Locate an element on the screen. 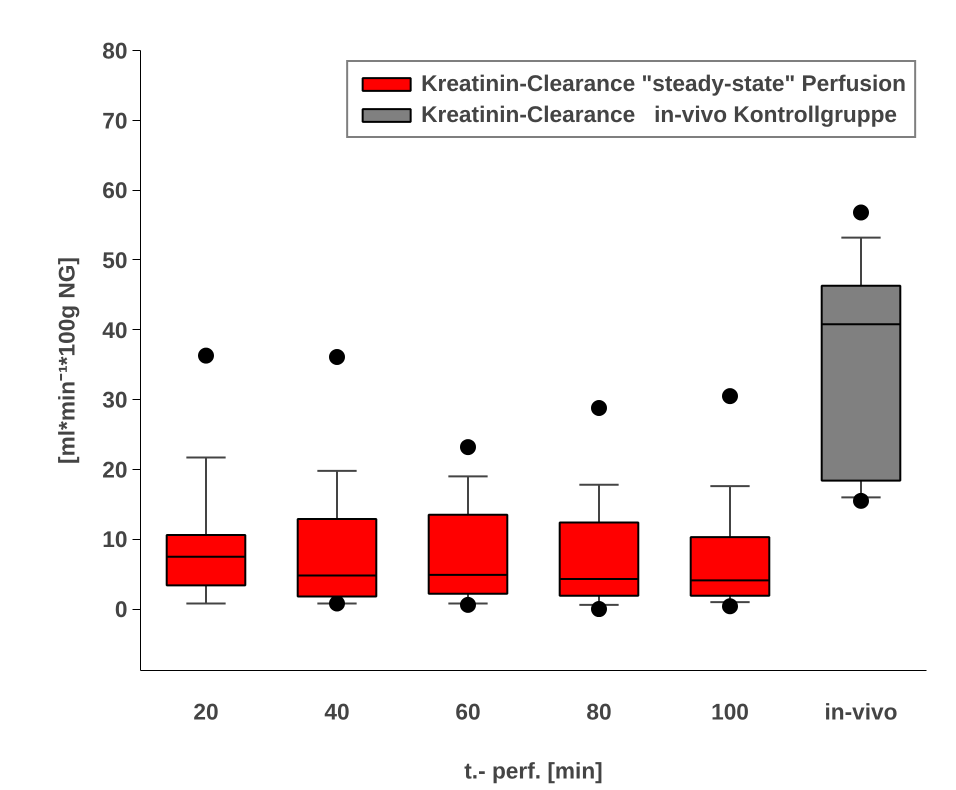 This screenshot has height=790, width=956. x-tick-label: 20 is located at coordinates (206, 711).